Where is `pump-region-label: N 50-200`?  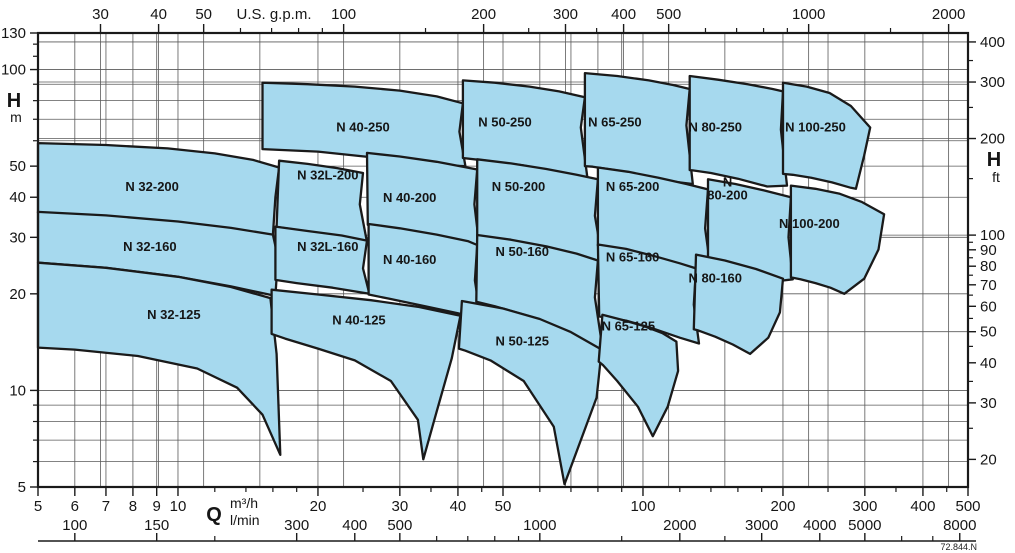
pump-region-label: N 50-200 is located at coordinates (518, 186).